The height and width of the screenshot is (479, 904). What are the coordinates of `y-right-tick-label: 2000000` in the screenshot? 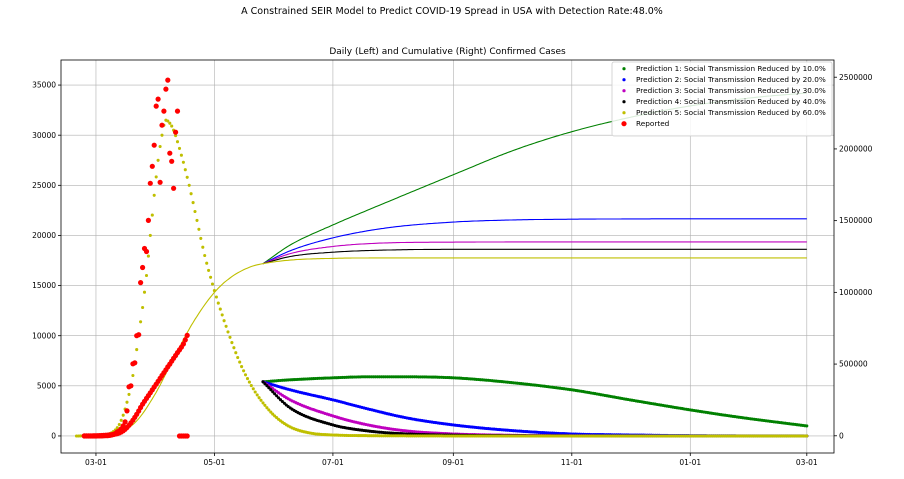 It's located at (856, 149).